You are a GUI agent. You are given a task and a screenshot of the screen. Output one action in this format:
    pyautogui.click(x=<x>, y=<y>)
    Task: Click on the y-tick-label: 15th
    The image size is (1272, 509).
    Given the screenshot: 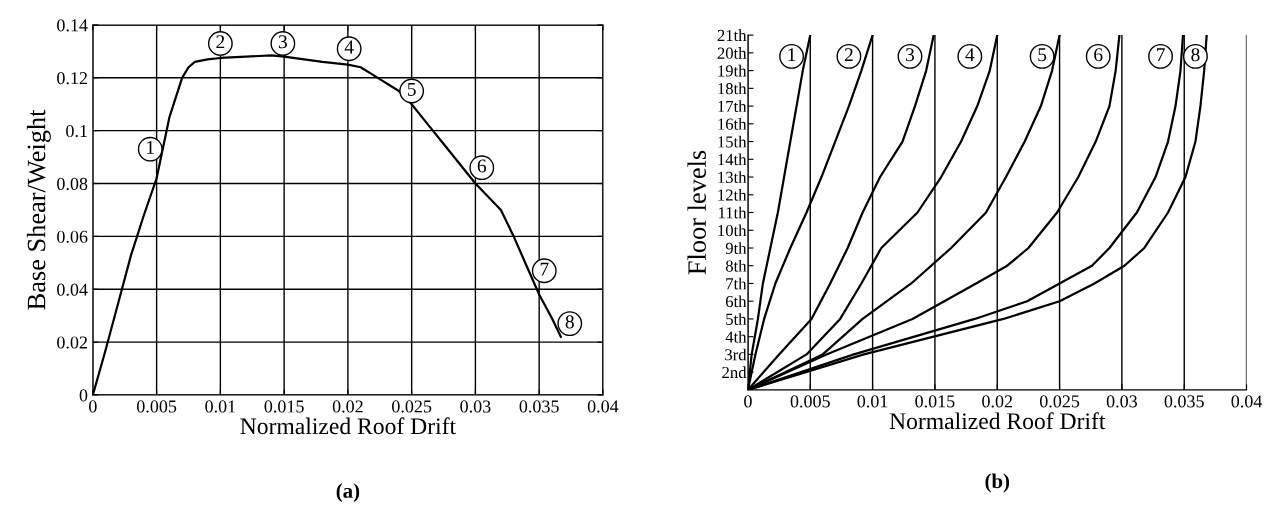 What is the action you would take?
    pyautogui.click(x=732, y=141)
    